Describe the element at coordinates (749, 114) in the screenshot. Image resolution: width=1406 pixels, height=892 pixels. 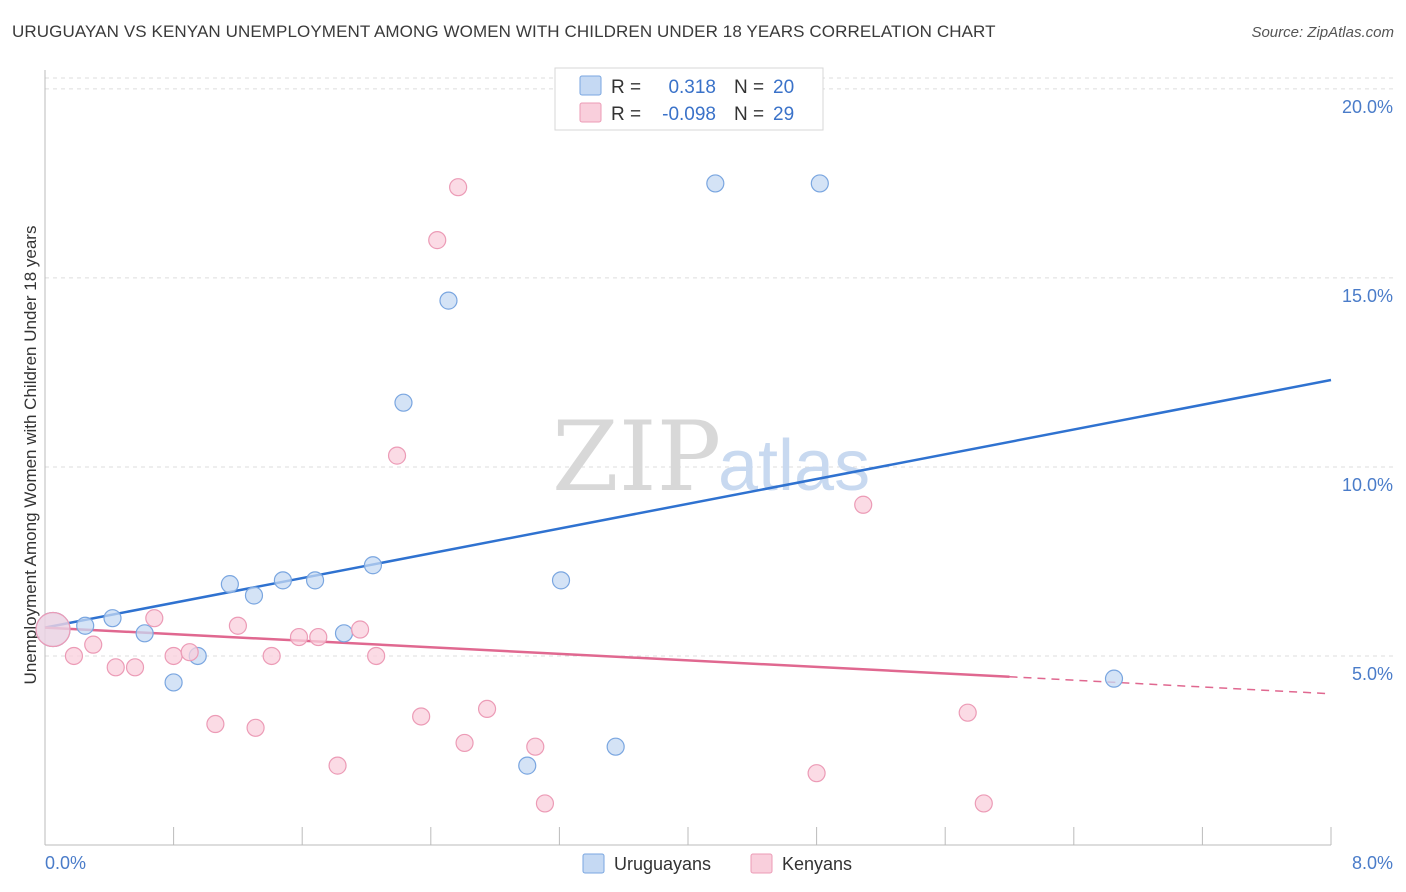
I see `legend-n-label-2: N =` at that location.